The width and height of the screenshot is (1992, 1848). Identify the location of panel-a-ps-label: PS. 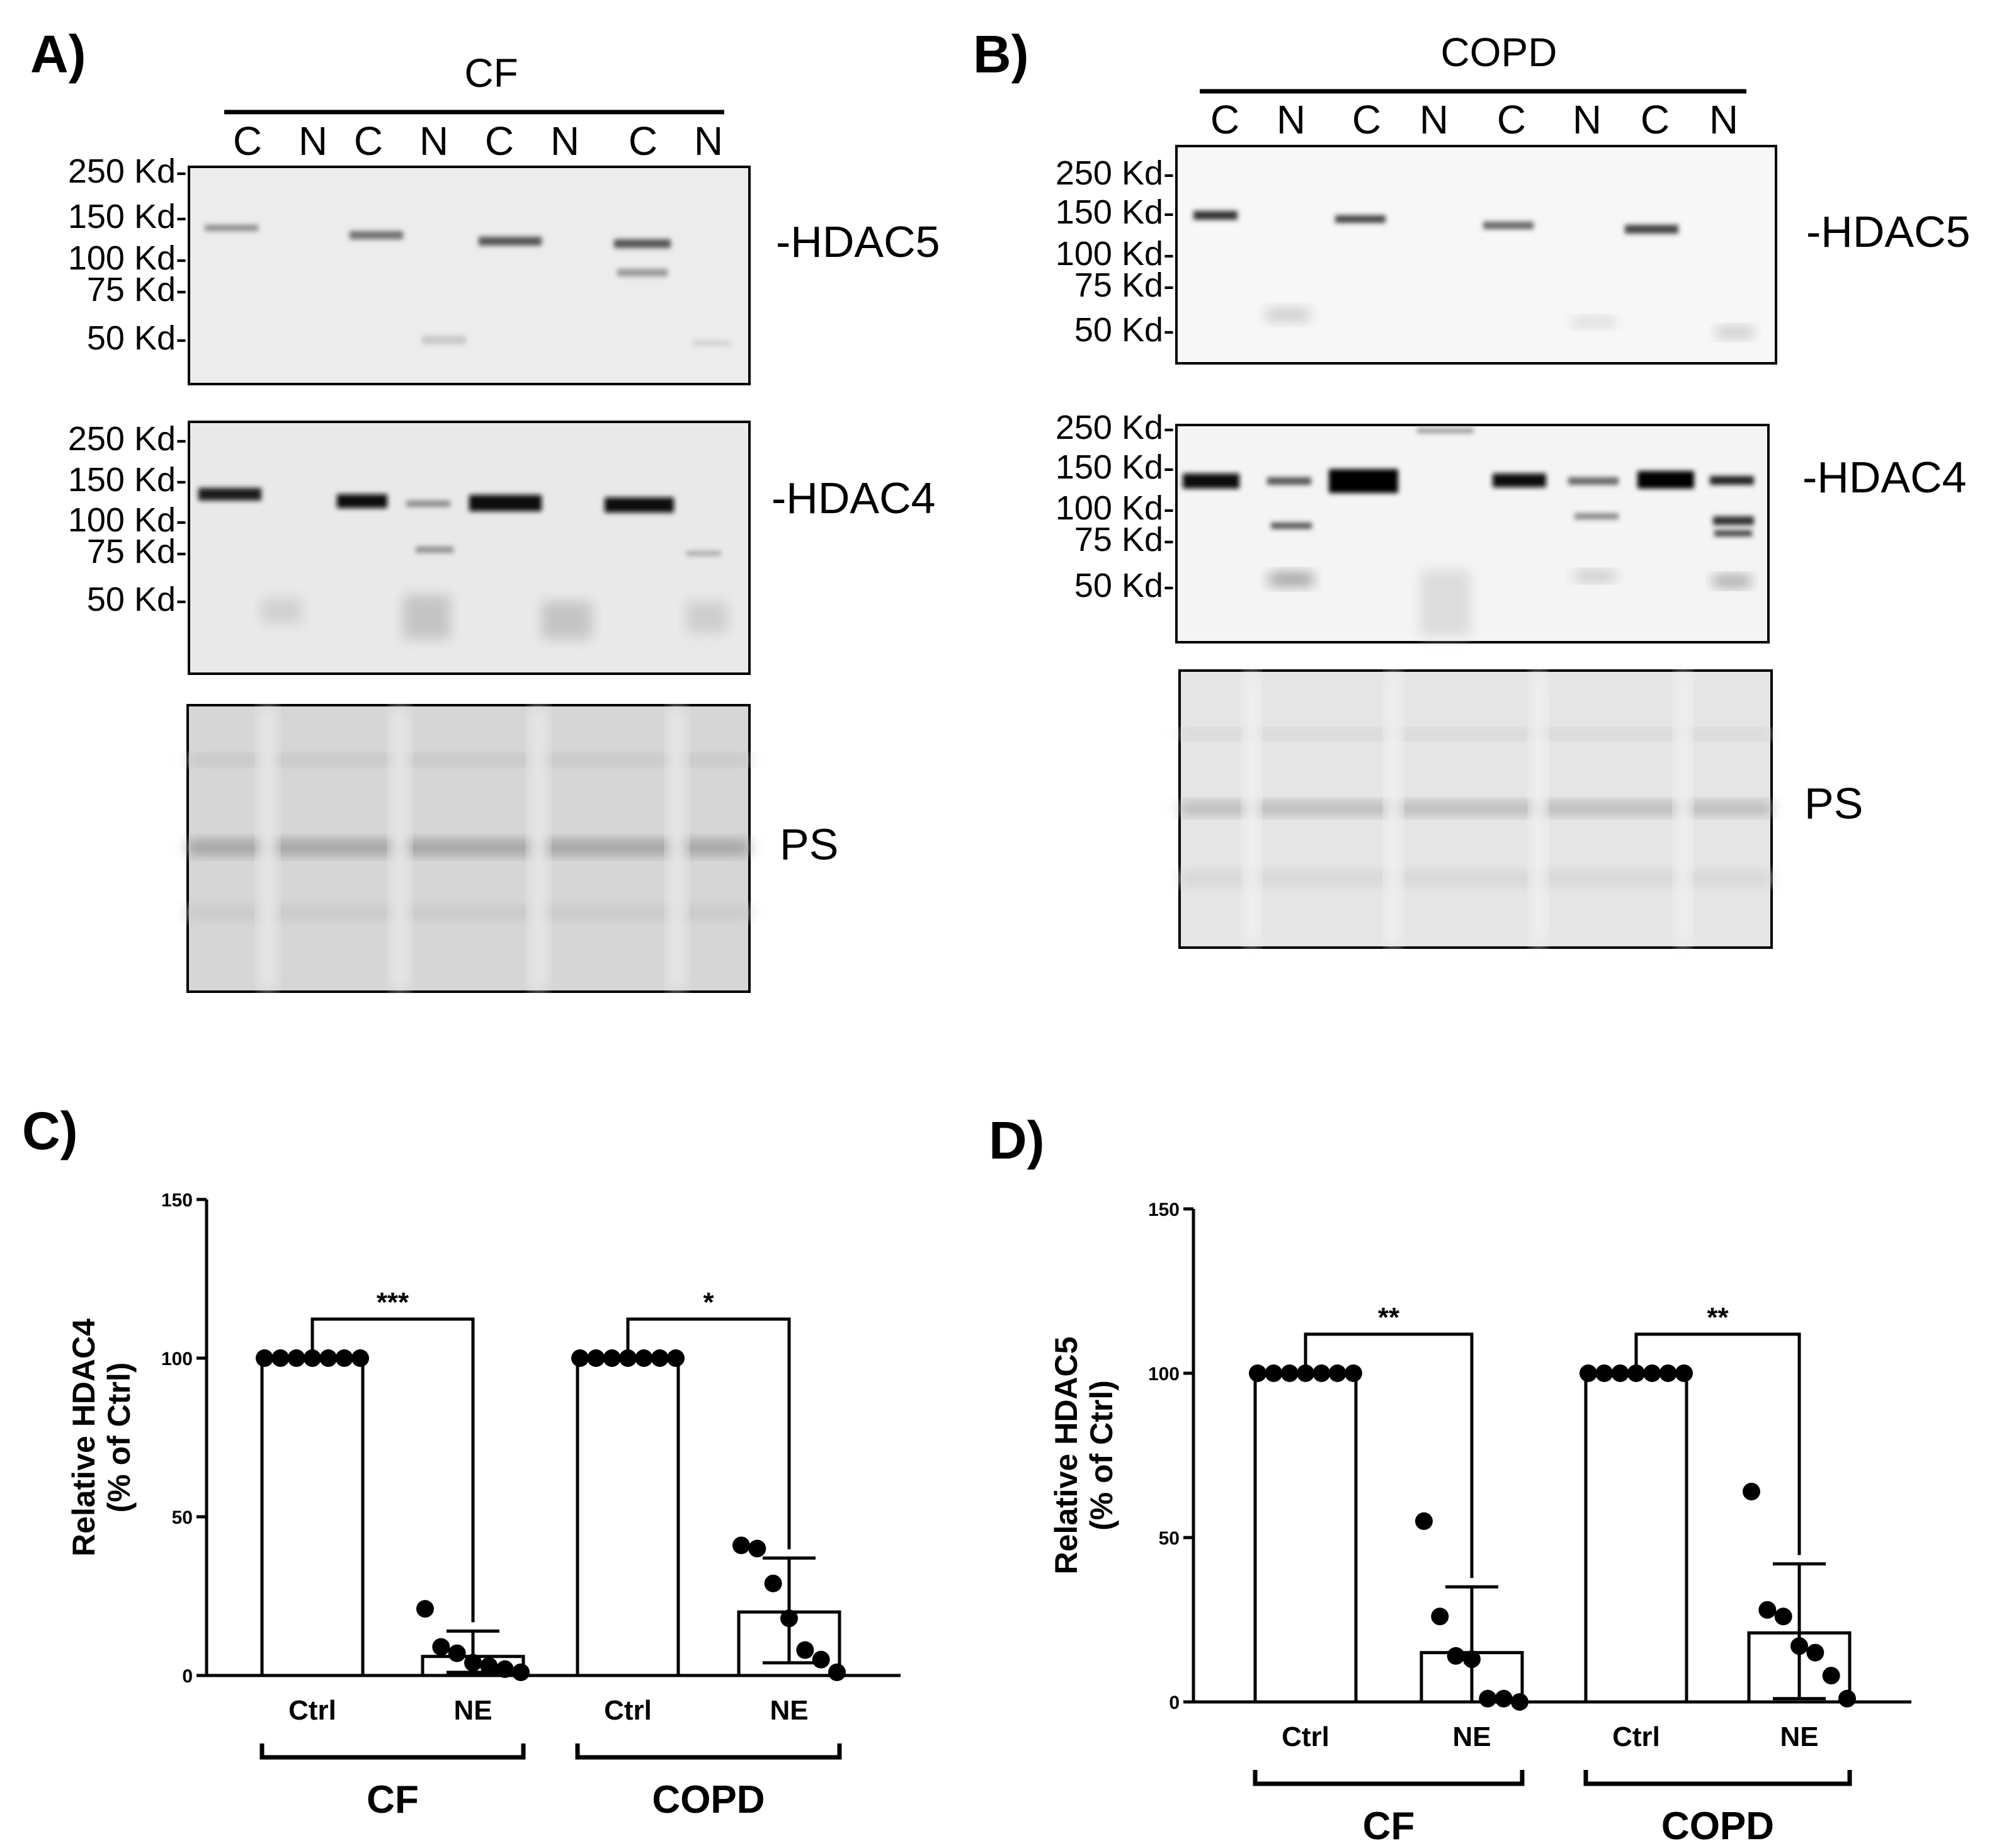
(809, 844).